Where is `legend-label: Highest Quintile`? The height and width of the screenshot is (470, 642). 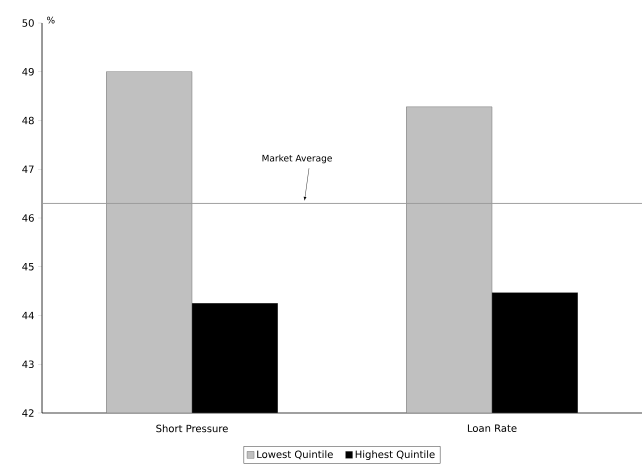
legend-label: Highest Quintile is located at coordinates (395, 455).